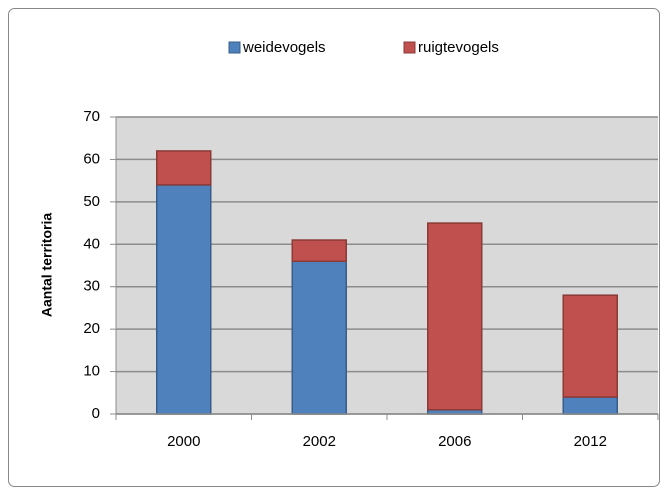 The image size is (668, 500). I want to click on y-tick-label: 40, so click(91, 243).